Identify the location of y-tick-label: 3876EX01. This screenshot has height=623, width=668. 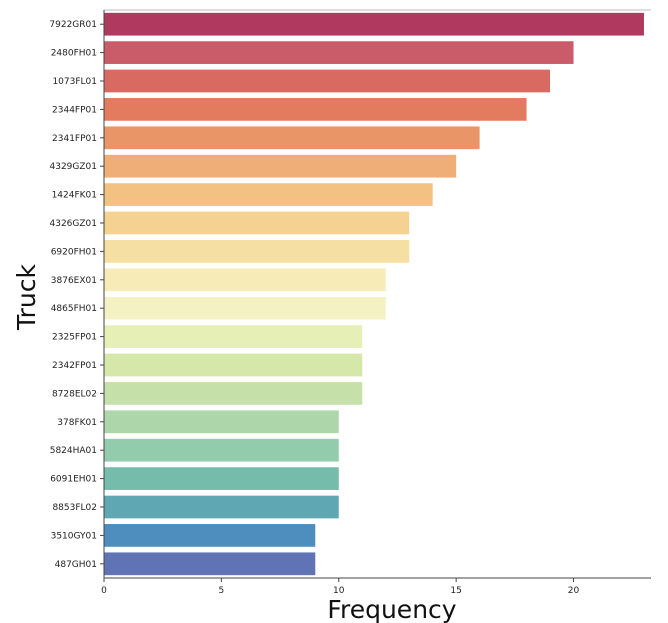
(74, 281).